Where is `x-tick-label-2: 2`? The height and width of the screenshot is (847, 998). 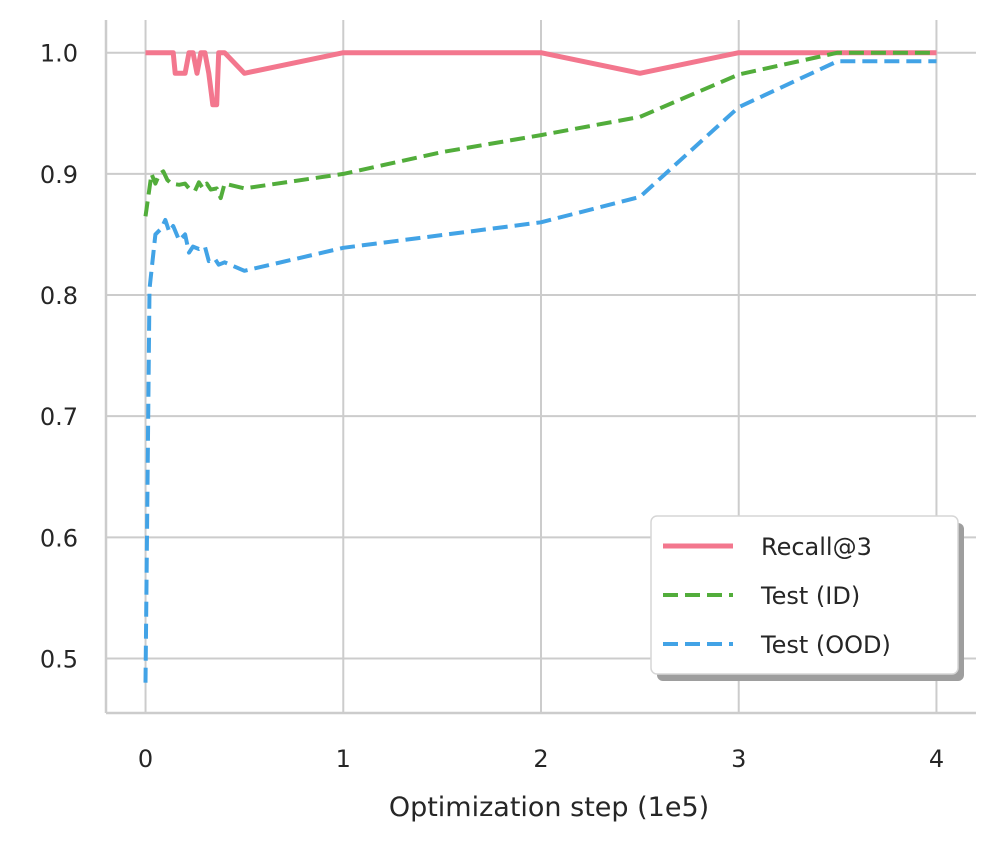
x-tick-label-2: 2 is located at coordinates (540, 759).